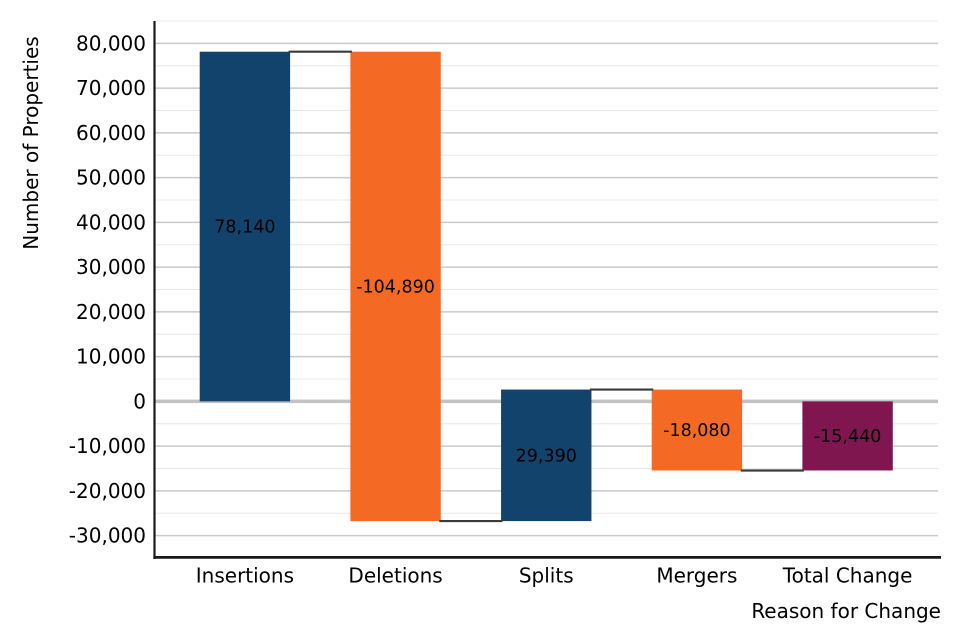 This screenshot has height=640, width=960. What do you see at coordinates (31, 143) in the screenshot?
I see `y-axis-title: Number of Properties` at bounding box center [31, 143].